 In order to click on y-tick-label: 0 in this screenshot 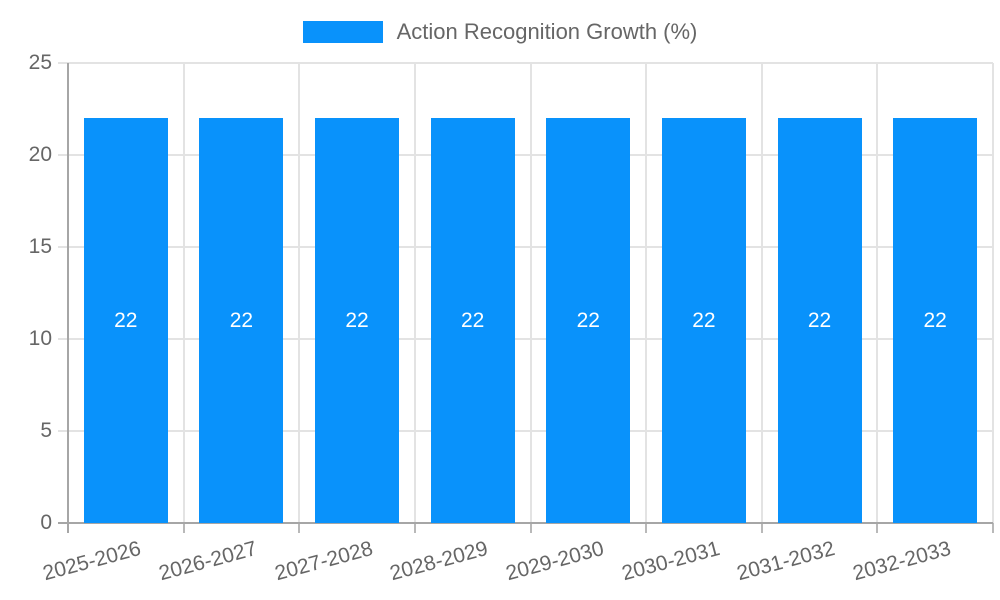, I will do `click(46, 522)`.